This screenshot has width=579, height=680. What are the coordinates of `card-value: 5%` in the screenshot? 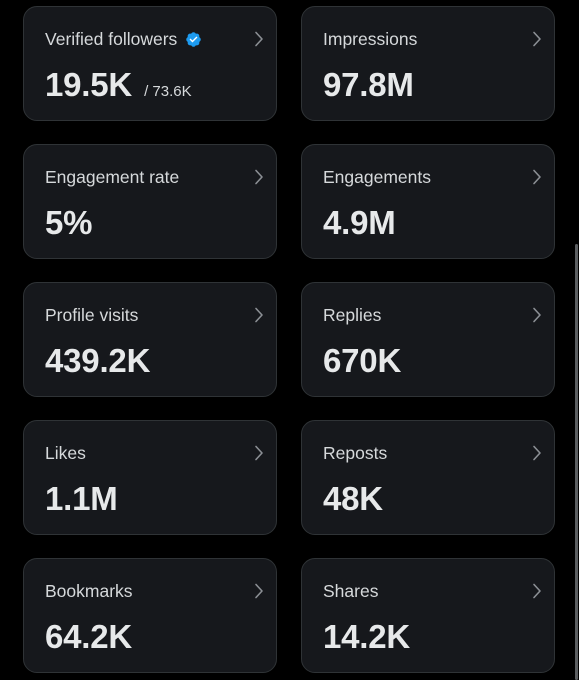 It's located at (69, 222).